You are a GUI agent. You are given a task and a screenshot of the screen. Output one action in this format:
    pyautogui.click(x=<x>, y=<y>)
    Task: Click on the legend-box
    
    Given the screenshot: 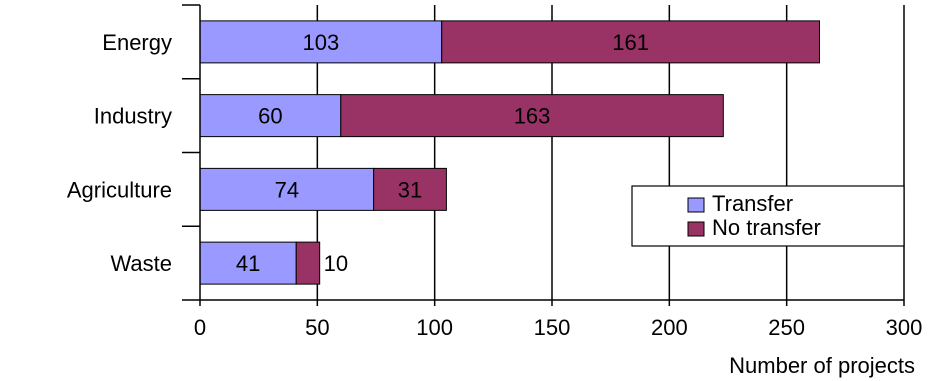 What is the action you would take?
    pyautogui.click(x=768, y=216)
    